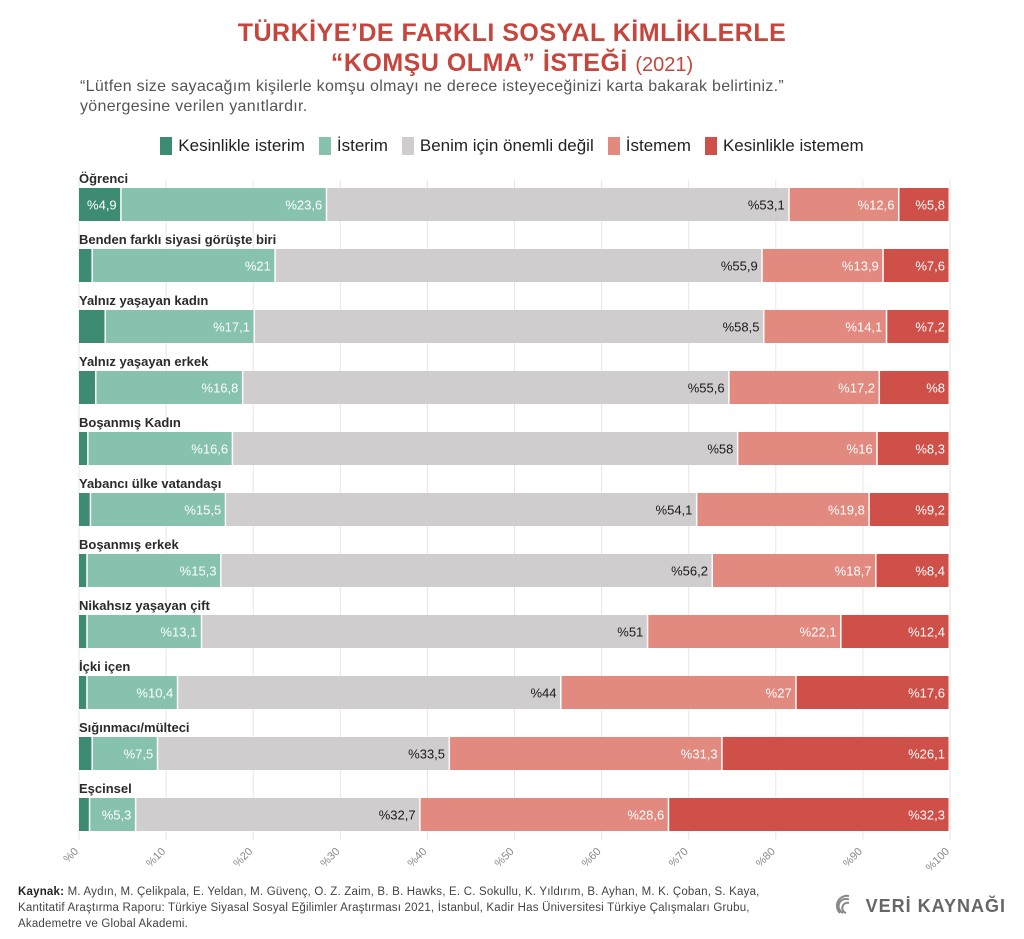 The height and width of the screenshot is (939, 1024). I want to click on bar-segment-ogrenci-isterim, so click(223, 204).